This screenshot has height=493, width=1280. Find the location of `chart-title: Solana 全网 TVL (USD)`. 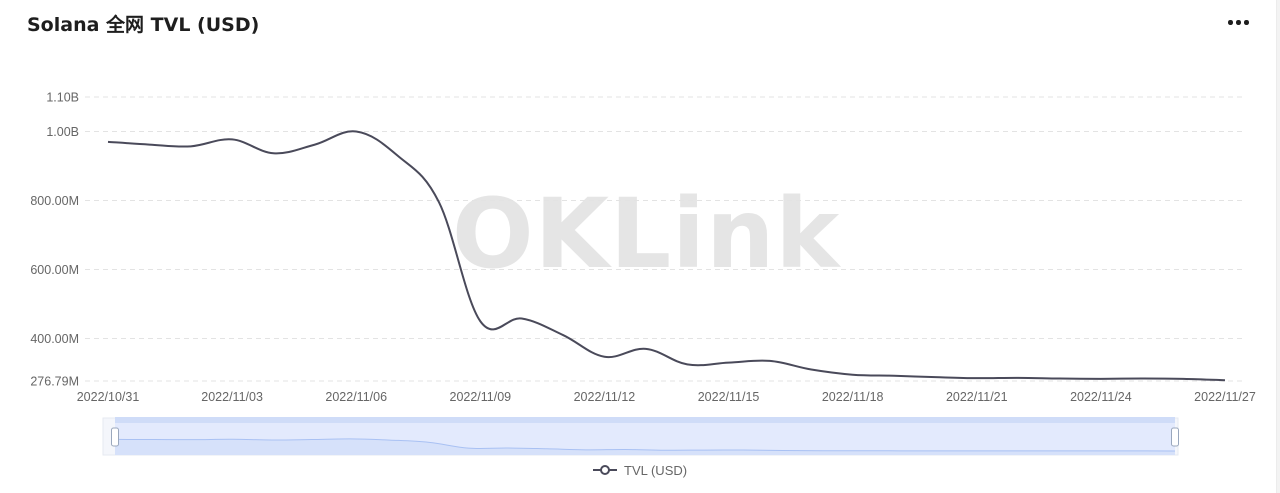

chart-title: Solana 全网 TVL (USD) is located at coordinates (143, 25).